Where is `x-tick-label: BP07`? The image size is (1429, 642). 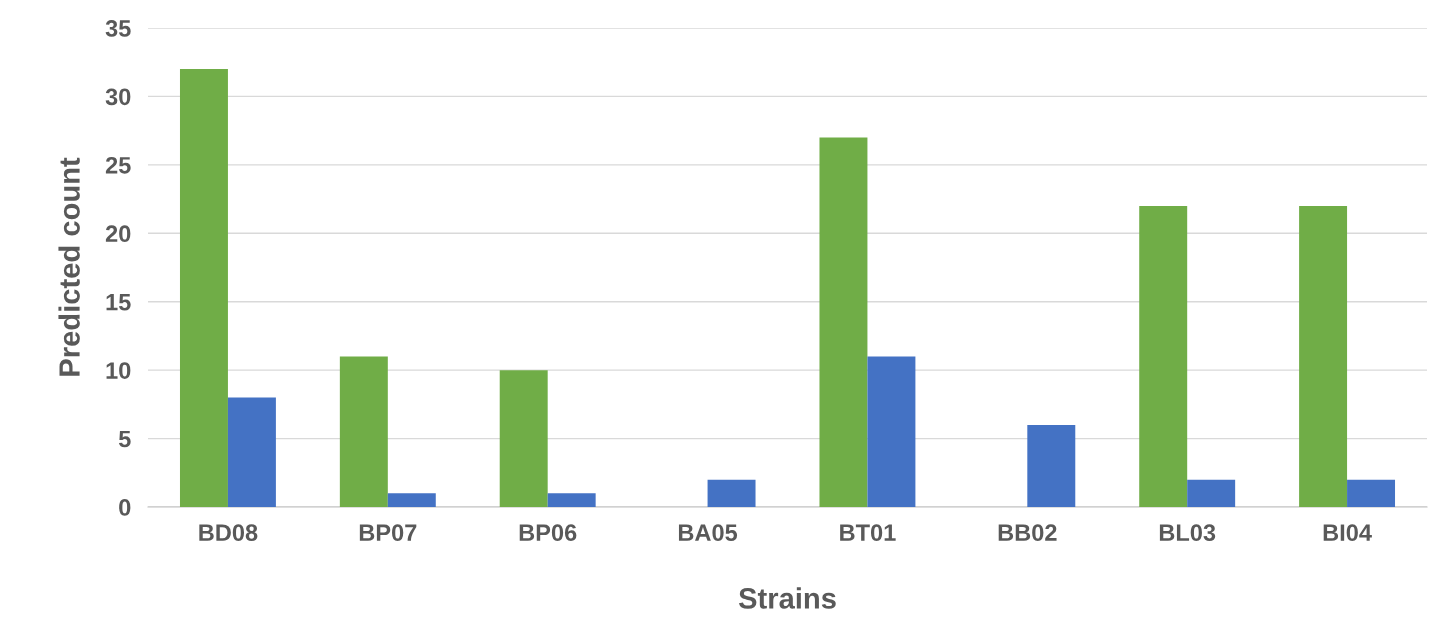
x-tick-label: BP07 is located at coordinates (388, 533).